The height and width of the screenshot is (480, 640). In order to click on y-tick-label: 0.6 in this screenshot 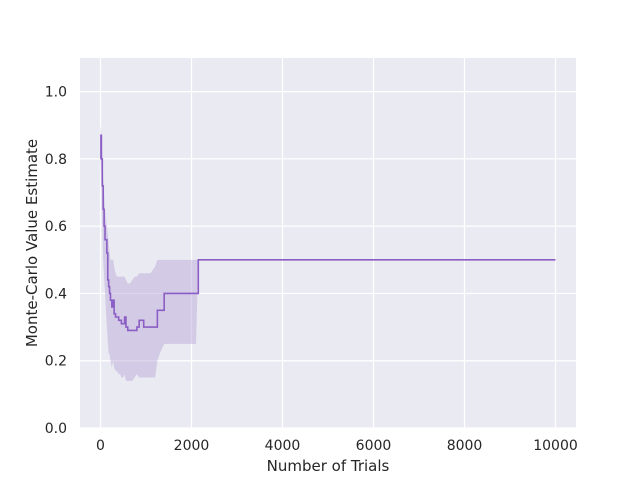, I will do `click(56, 227)`.